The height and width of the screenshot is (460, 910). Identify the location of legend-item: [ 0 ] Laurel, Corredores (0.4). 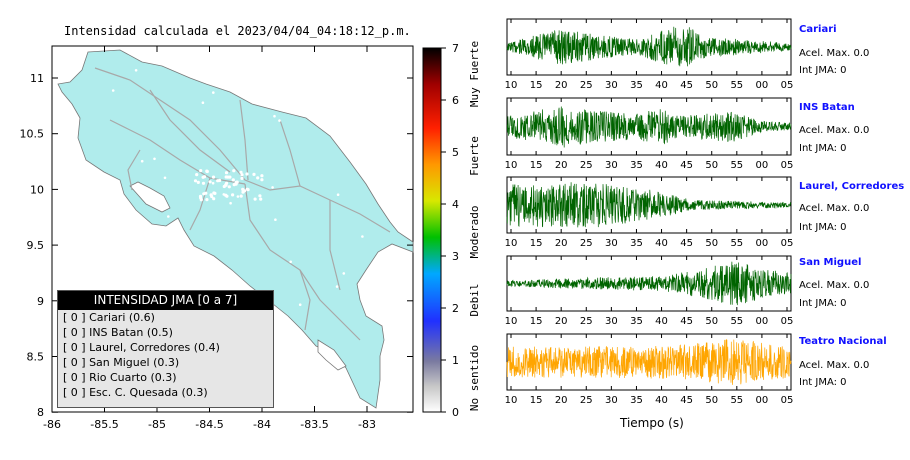
(141, 347).